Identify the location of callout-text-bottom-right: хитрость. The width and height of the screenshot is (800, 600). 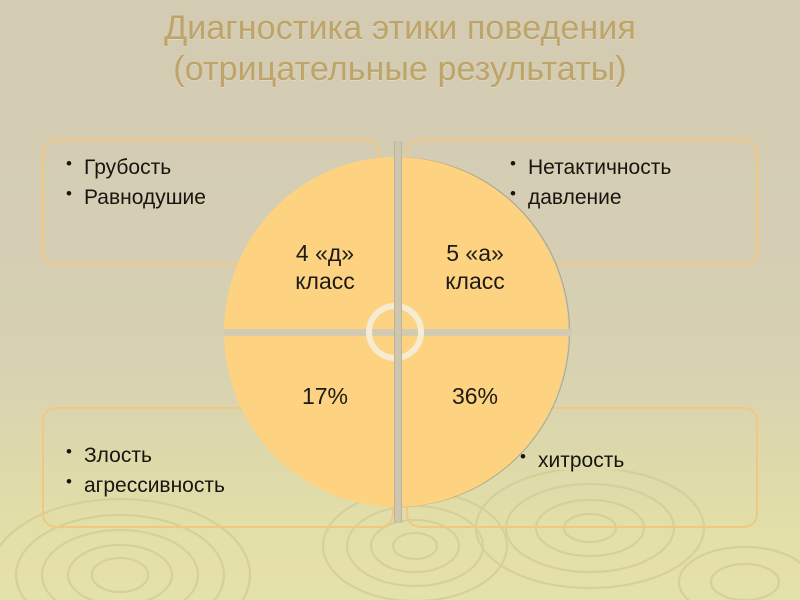
(582, 467).